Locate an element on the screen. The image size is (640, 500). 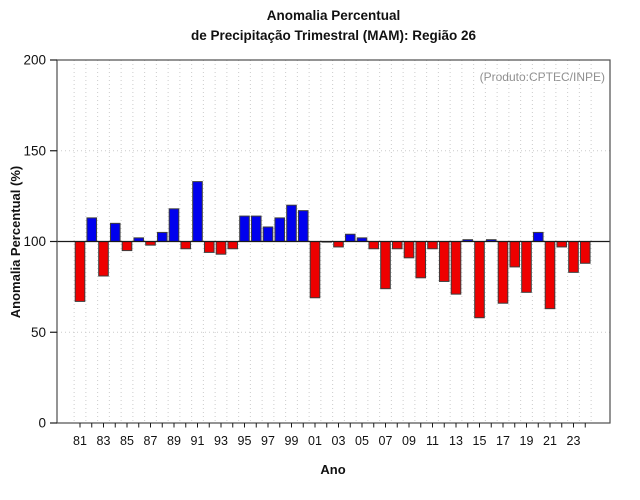
x-tick-label: 81 is located at coordinates (80, 441).